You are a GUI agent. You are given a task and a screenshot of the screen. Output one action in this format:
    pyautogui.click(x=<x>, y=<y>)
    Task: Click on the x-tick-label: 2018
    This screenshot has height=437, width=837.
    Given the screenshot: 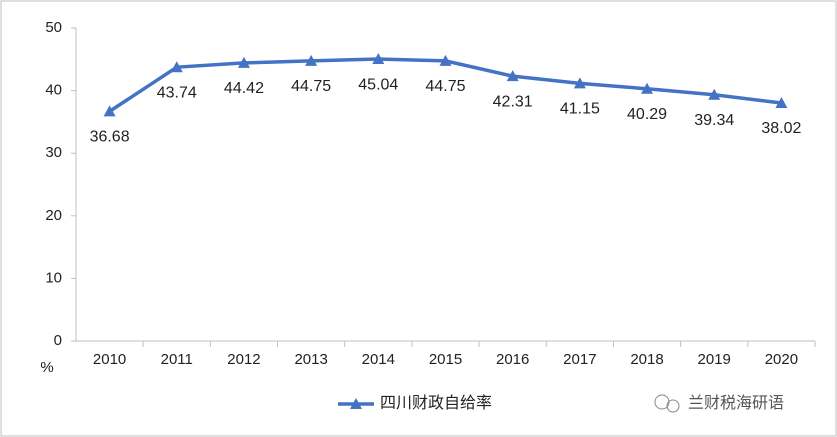 What is the action you would take?
    pyautogui.click(x=646, y=359)
    